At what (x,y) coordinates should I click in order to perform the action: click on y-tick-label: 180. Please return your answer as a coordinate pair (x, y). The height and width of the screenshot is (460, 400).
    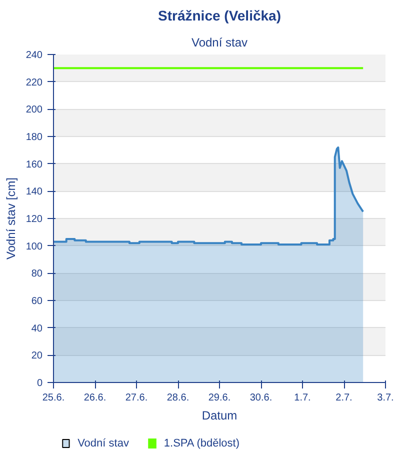
    Looking at the image, I should click on (34, 137).